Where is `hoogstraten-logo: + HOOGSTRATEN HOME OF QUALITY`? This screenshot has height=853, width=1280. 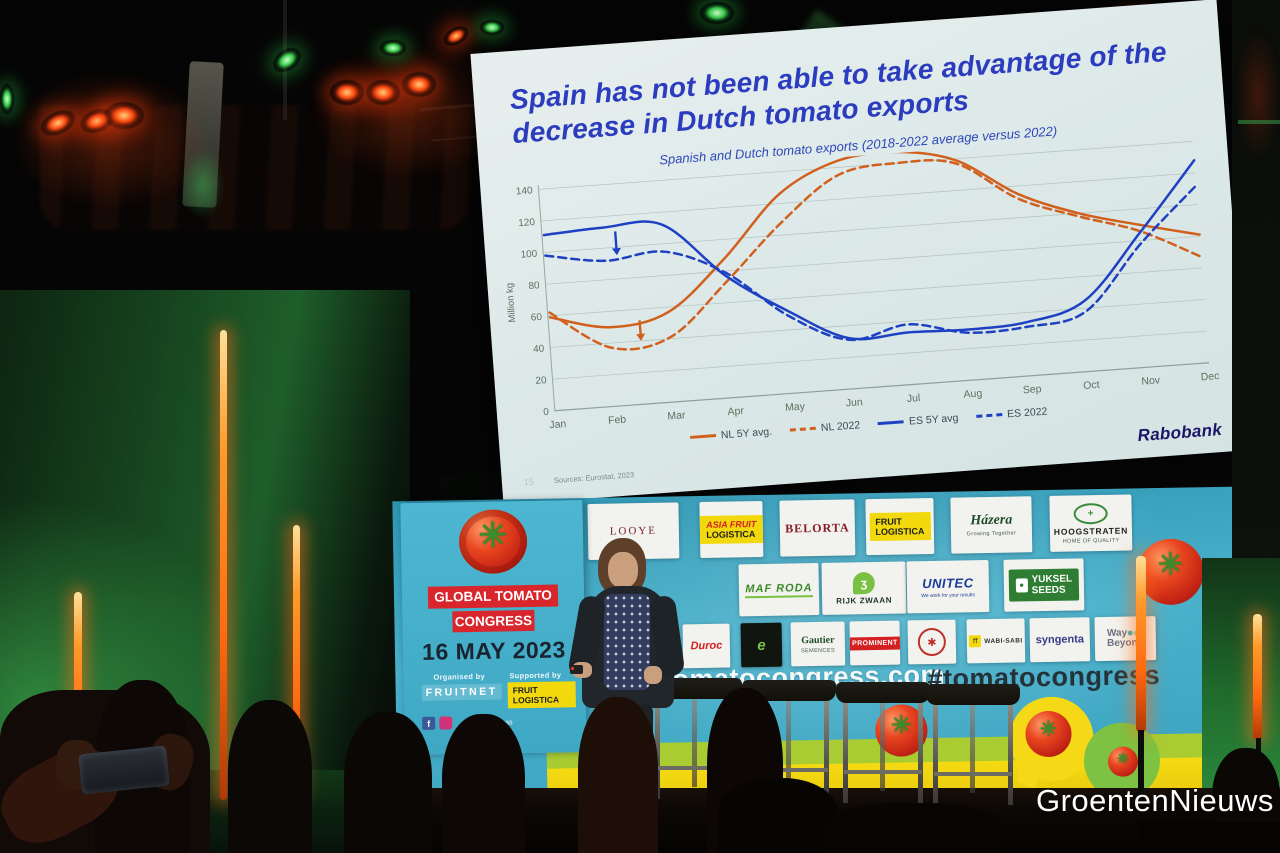 hoogstraten-logo: + HOOGSTRATEN HOME OF QUALITY is located at coordinates (1091, 523).